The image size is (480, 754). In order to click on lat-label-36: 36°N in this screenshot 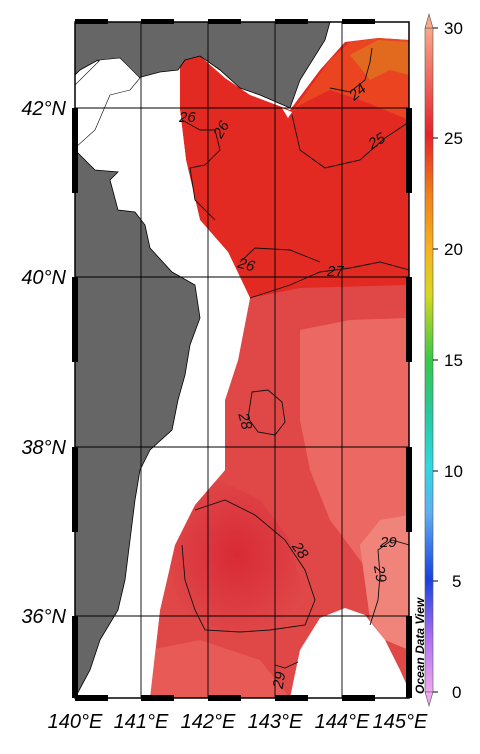, I will do `click(43, 617)`.